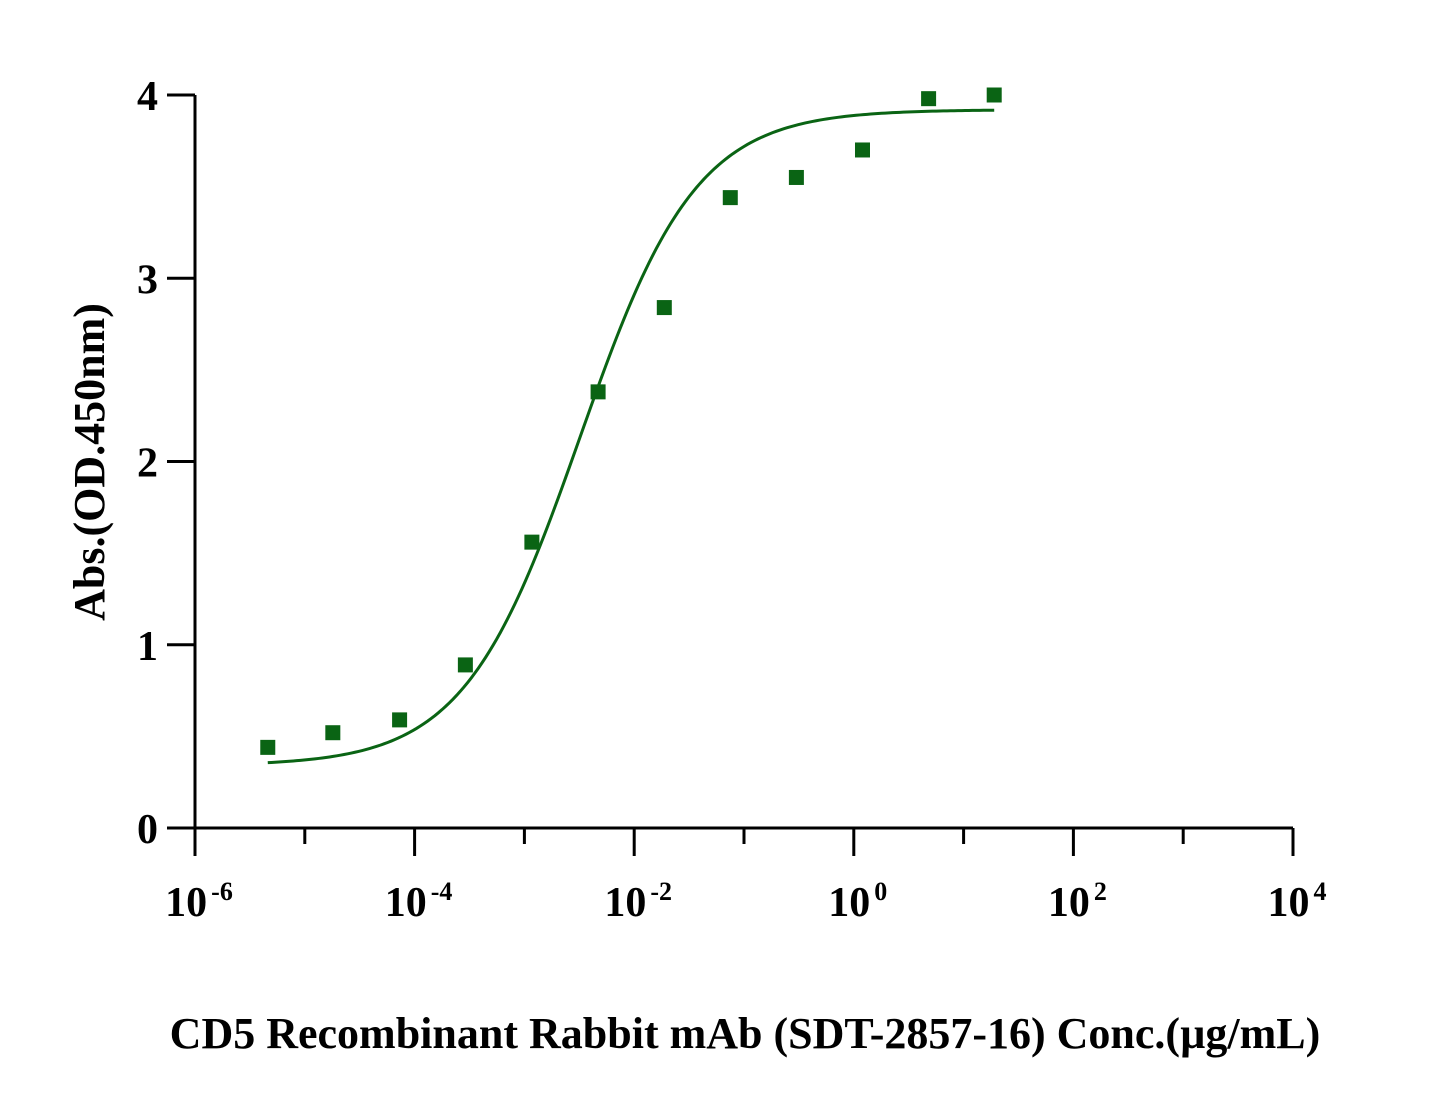  I want to click on y-axis-title: Abs.(OD.450nm), so click(89, 462).